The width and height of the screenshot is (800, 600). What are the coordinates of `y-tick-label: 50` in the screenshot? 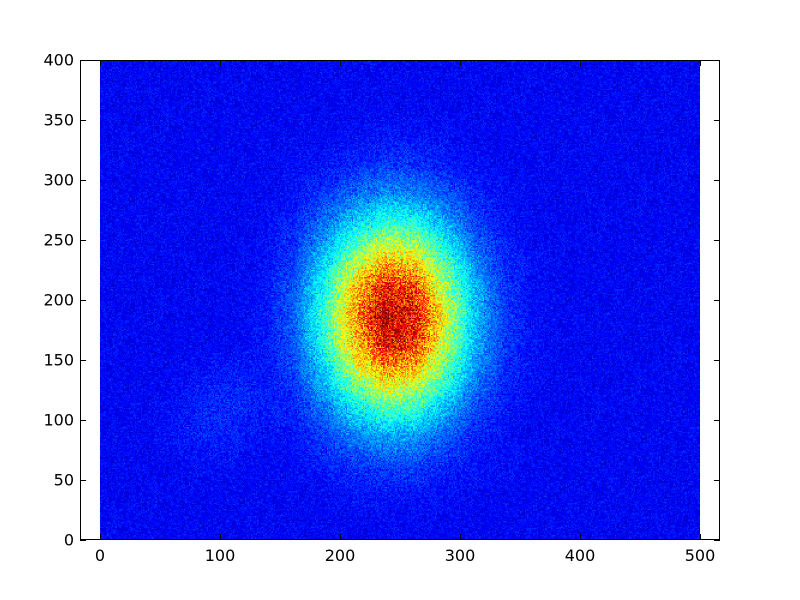 It's located at (63, 480).